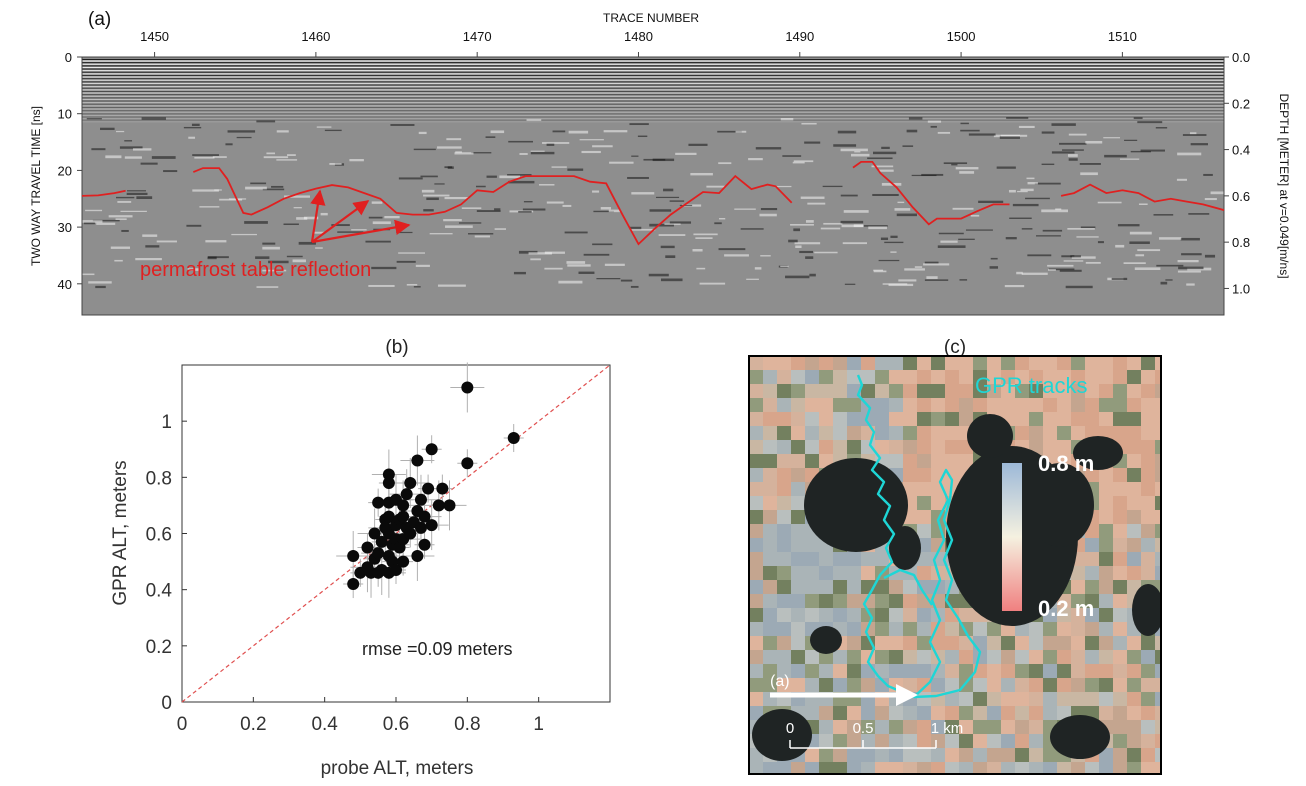  I want to click on y-tick-label: 0, so click(166, 703).